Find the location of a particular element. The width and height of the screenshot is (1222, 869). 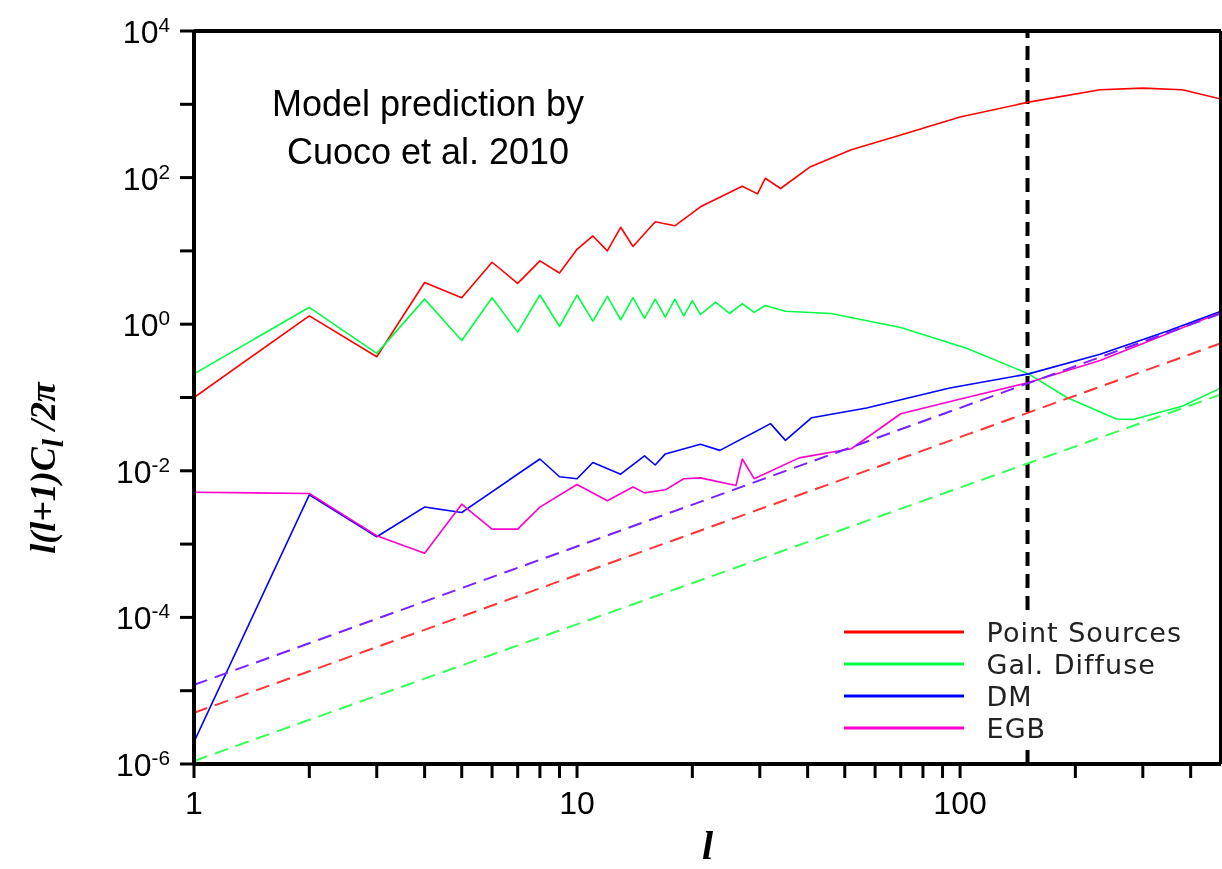

legend-label: Point Sources is located at coordinates (1084, 632).